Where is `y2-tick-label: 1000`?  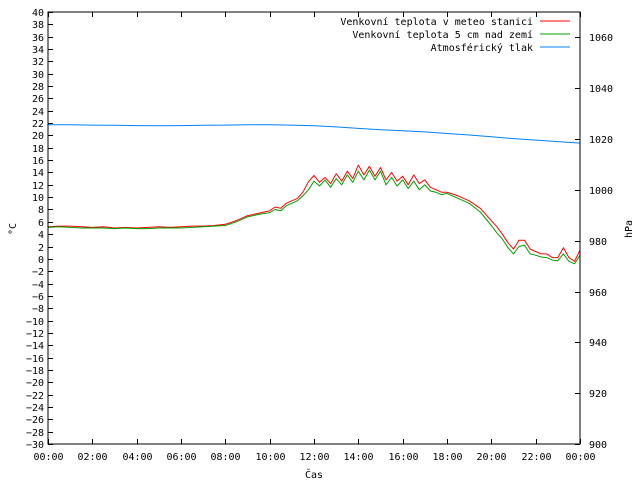
y2-tick-label: 1000 is located at coordinates (601, 191).